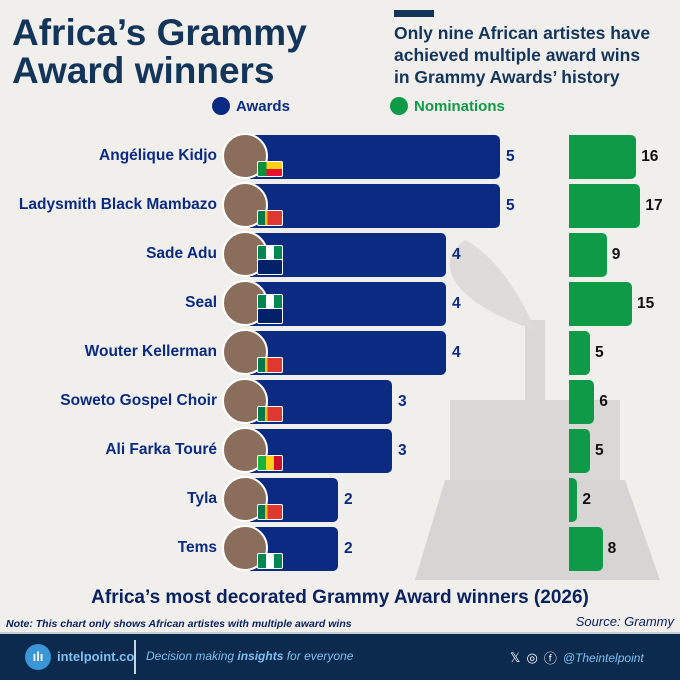 This screenshot has height=680, width=680. I want to click on legend-awards-label: Awards, so click(263, 106).